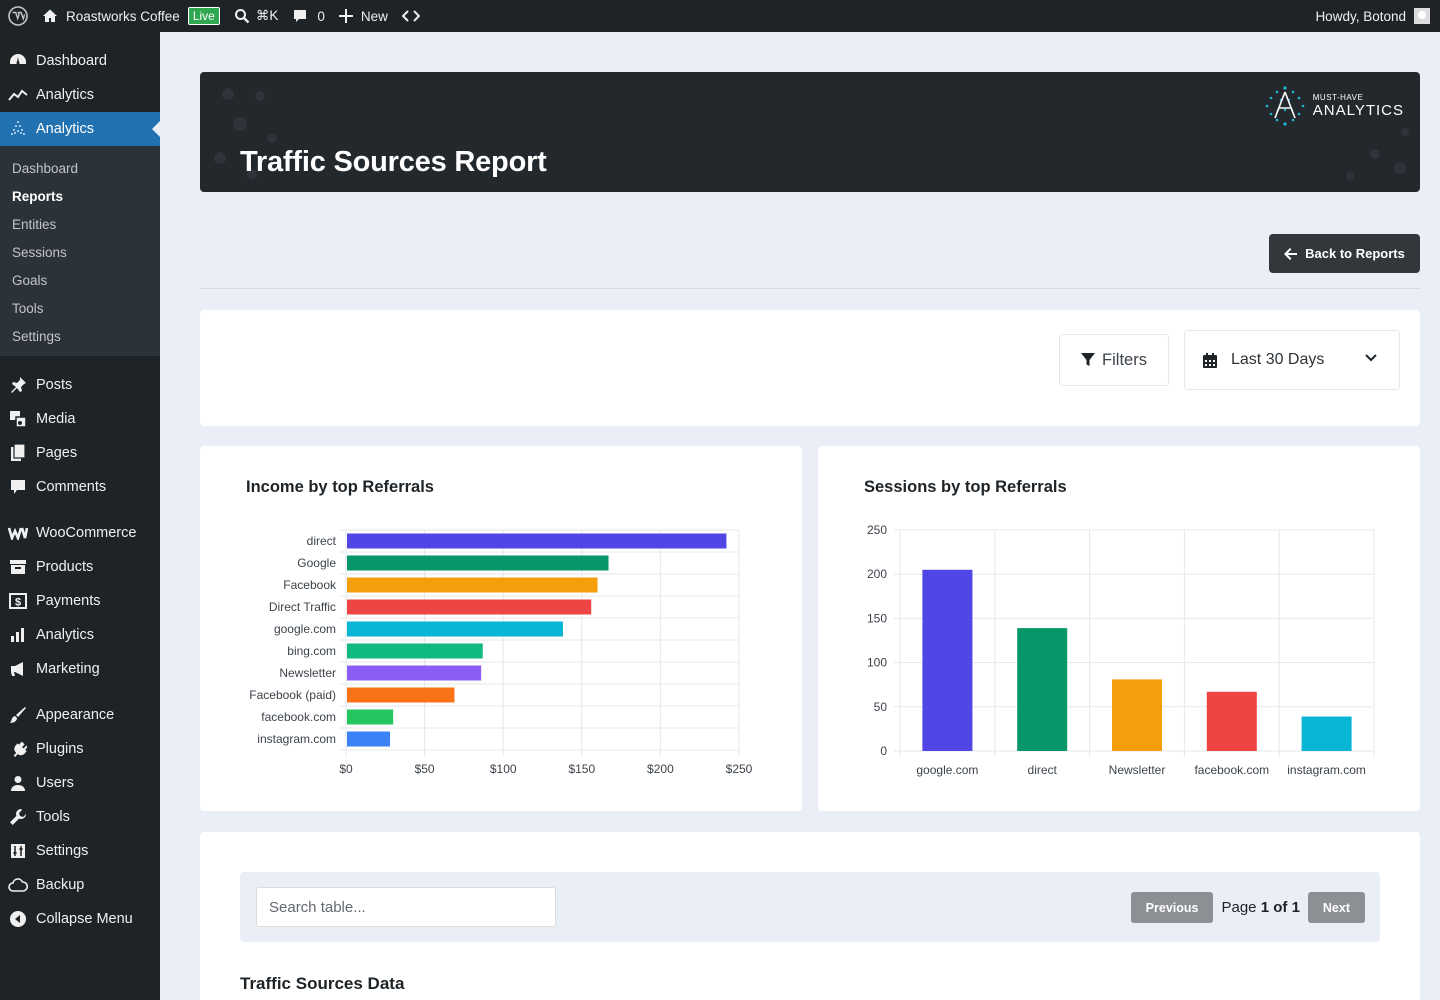 This screenshot has width=1440, height=1000. What do you see at coordinates (18, 851) in the screenshot?
I see `settings-icon` at bounding box center [18, 851].